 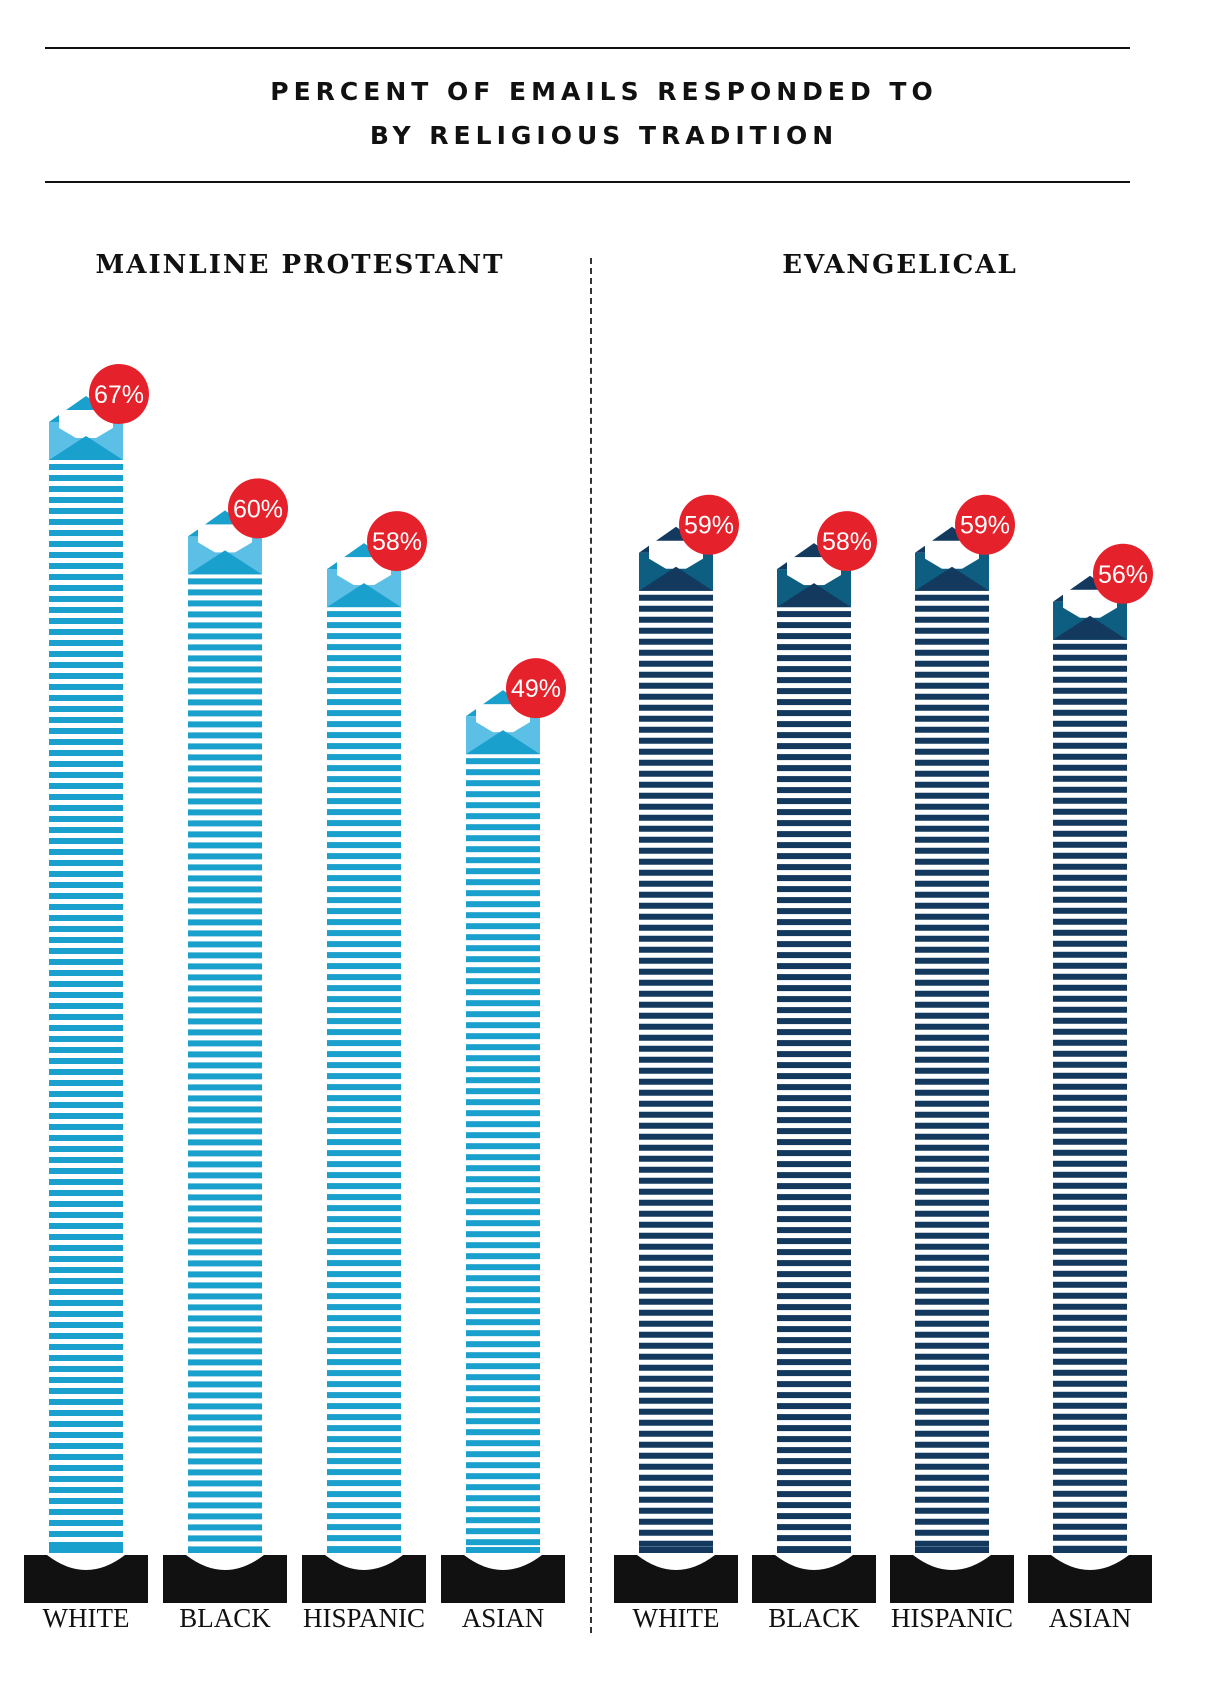 What do you see at coordinates (503, 1562) in the screenshot?
I see `bar-mainline-asian-stand-notch` at bounding box center [503, 1562].